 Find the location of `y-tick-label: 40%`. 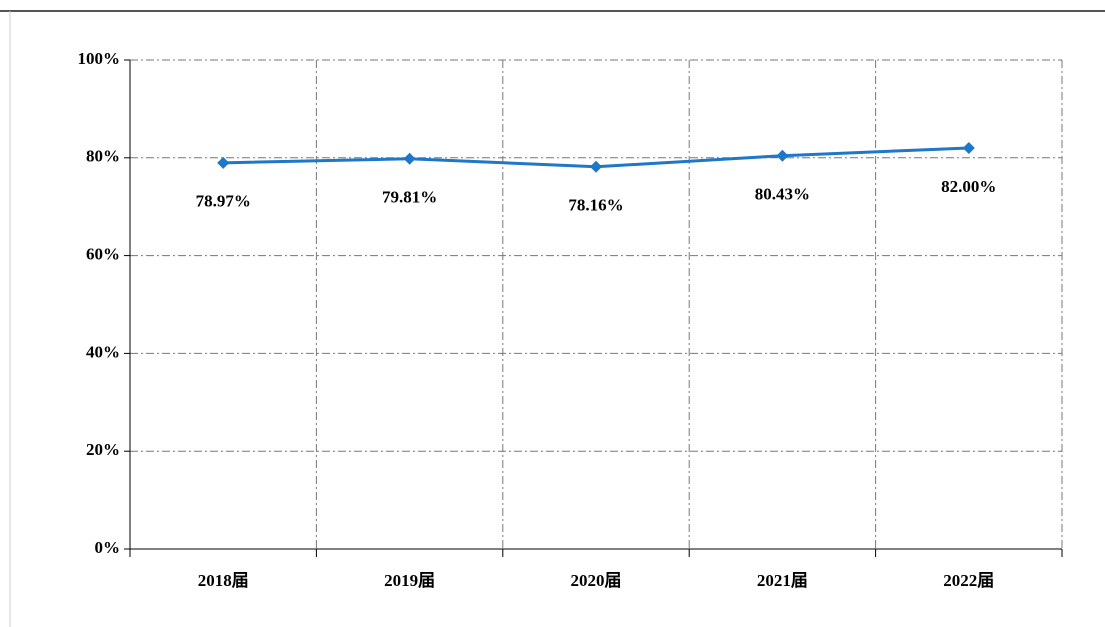

y-tick-label: 40% is located at coordinates (103, 351).